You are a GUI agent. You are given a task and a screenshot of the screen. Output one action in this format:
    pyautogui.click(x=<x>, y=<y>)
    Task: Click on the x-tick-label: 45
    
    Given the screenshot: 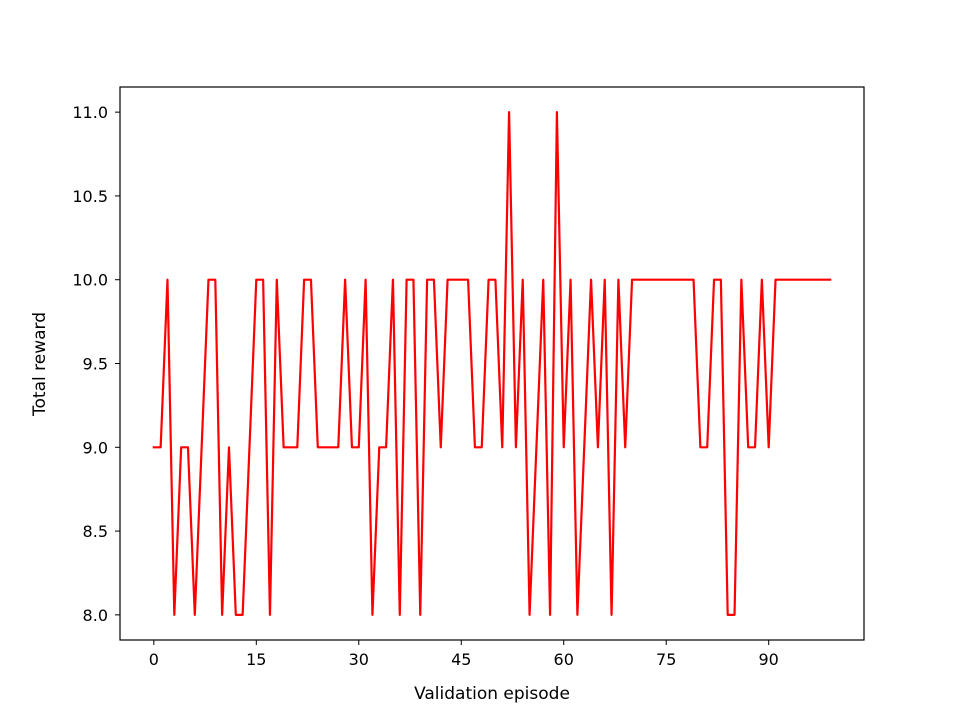 What is the action you would take?
    pyautogui.click(x=461, y=659)
    